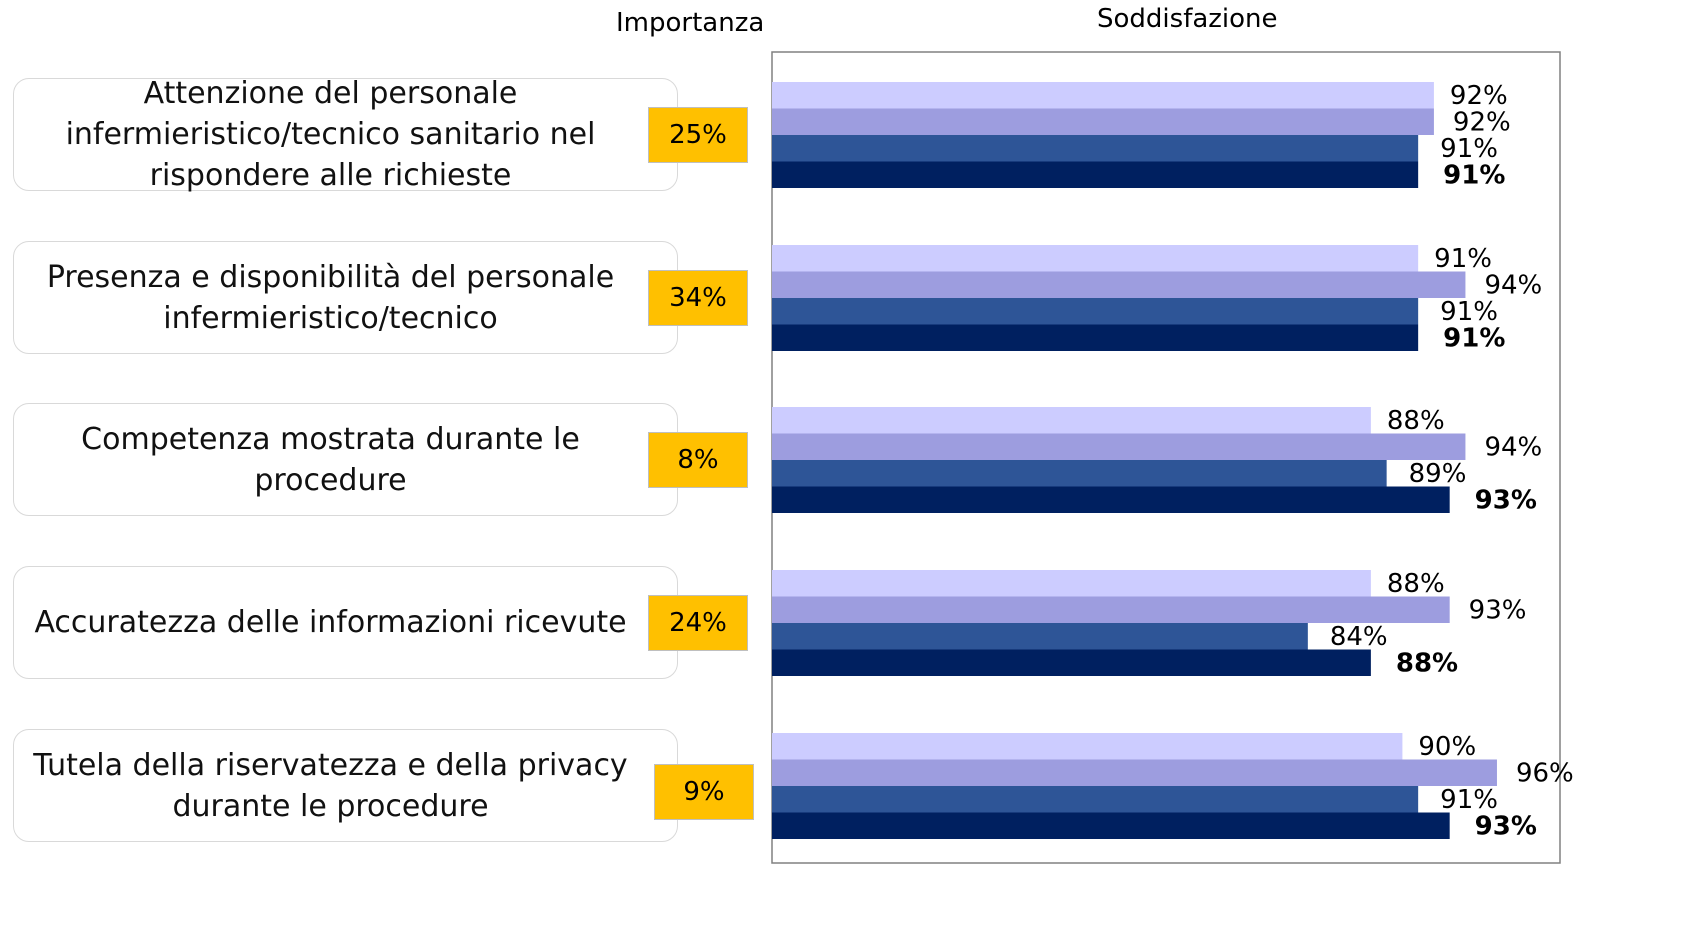 The image size is (1693, 933). I want to click on value-label: 84%, so click(1359, 637).